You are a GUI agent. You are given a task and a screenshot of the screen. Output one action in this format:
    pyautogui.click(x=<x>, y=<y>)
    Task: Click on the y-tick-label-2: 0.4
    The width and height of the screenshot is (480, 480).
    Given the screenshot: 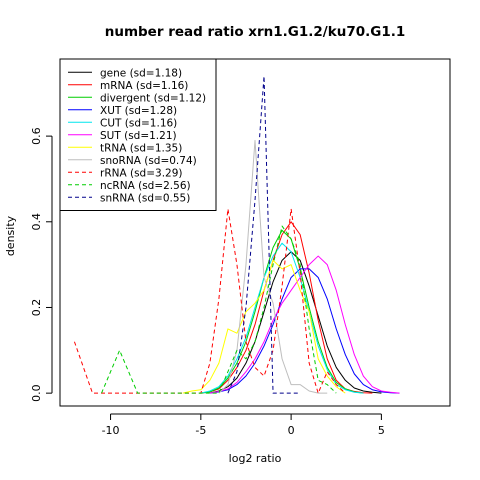 What is the action you would take?
    pyautogui.click(x=36, y=222)
    